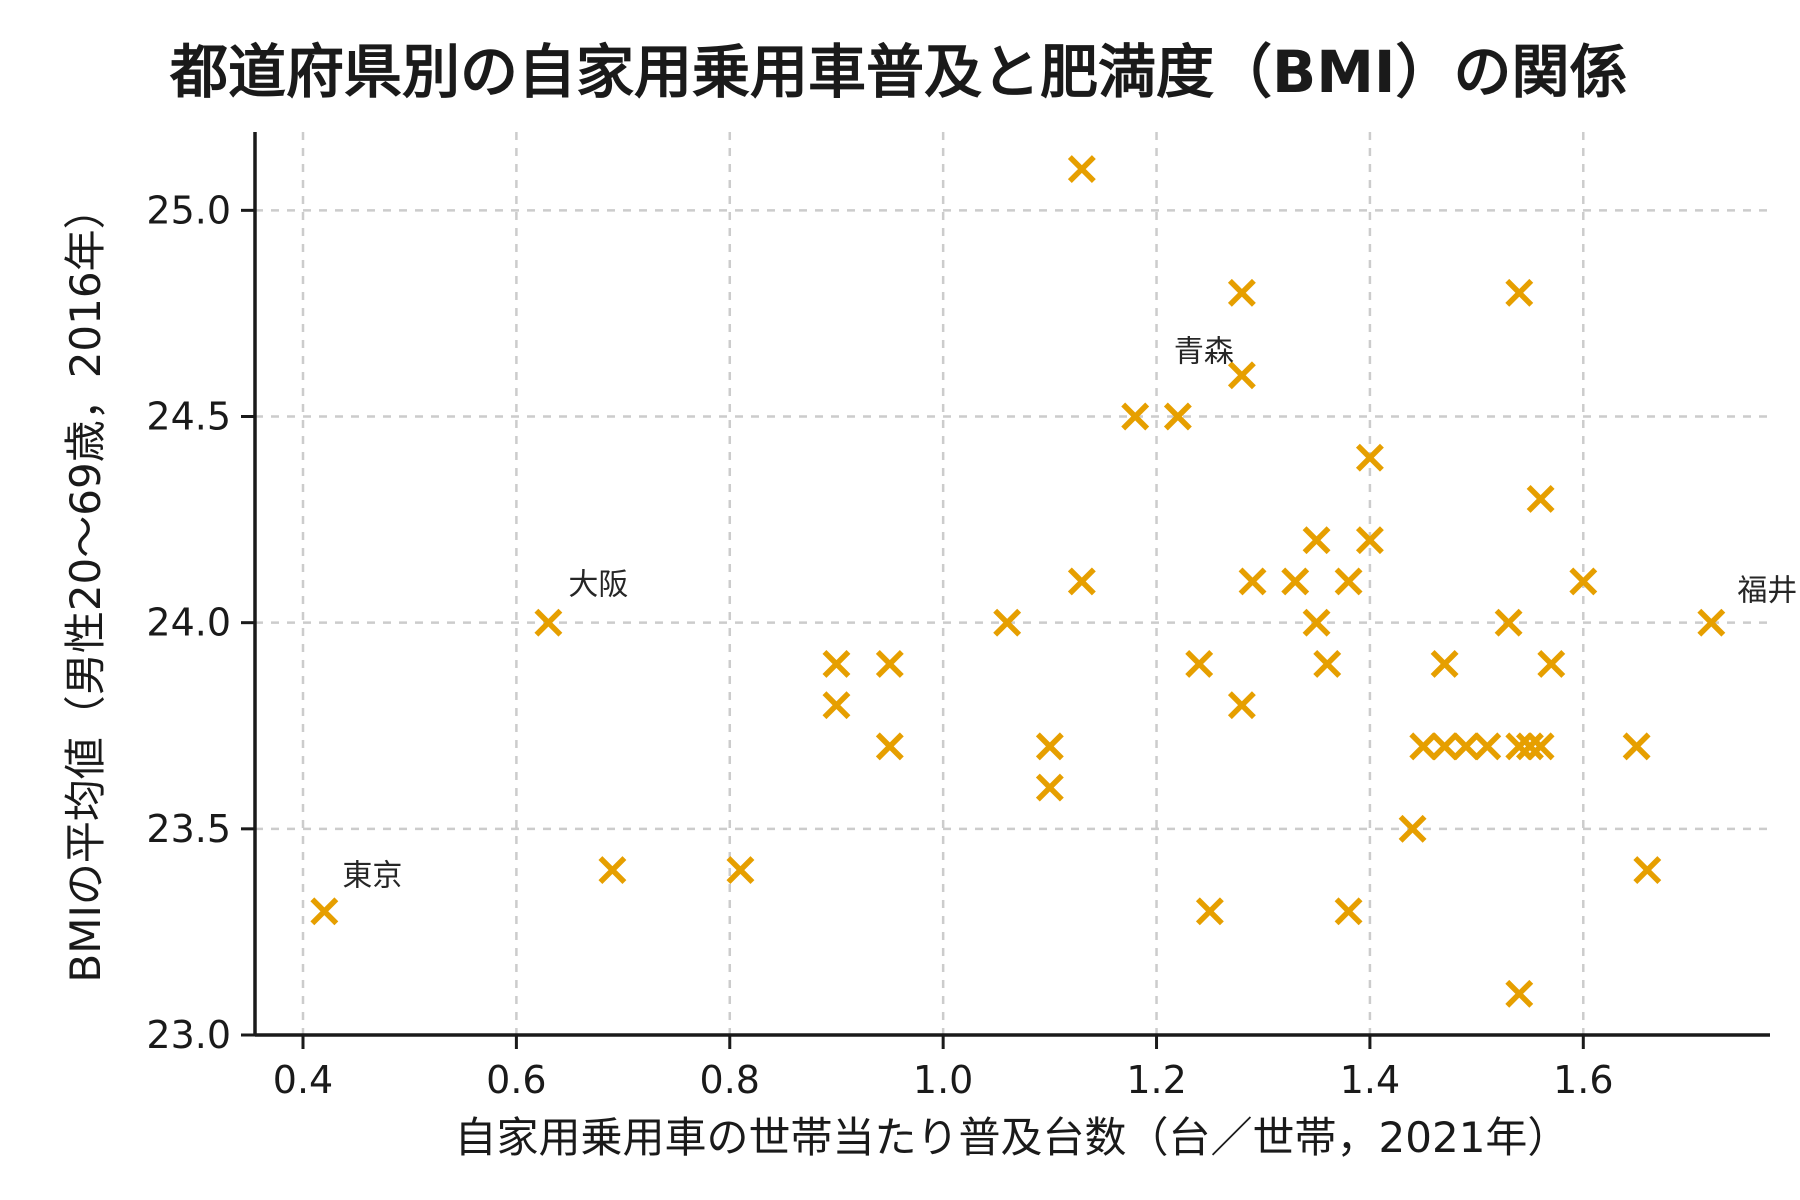  I want to click on x-axis-label: 自家用乗用車の世帯当たり普及台数（台／世帯，2021年）, so click(1012, 1137).